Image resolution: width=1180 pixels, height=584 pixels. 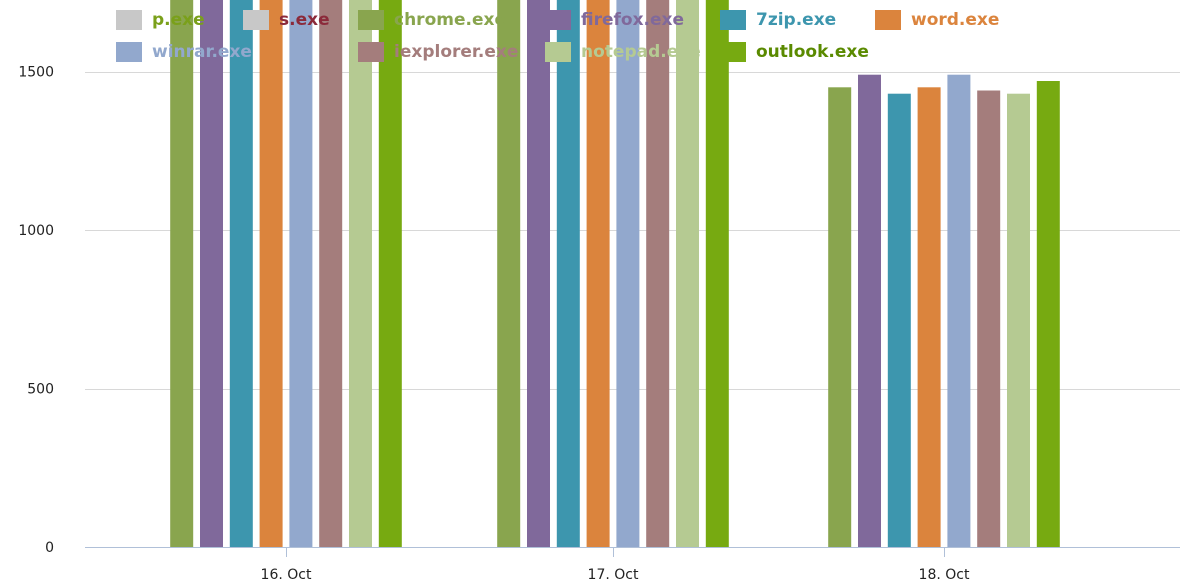 I want to click on bar-notepad-exe-16-oct, so click(x=360, y=274).